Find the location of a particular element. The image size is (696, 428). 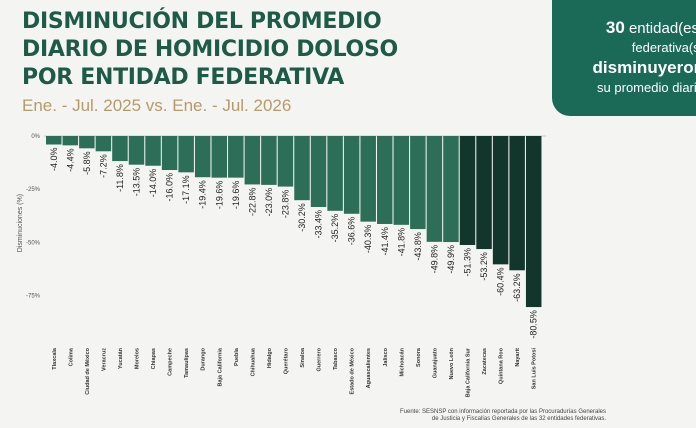

badge-line-3: disminuyeron is located at coordinates (644, 67).